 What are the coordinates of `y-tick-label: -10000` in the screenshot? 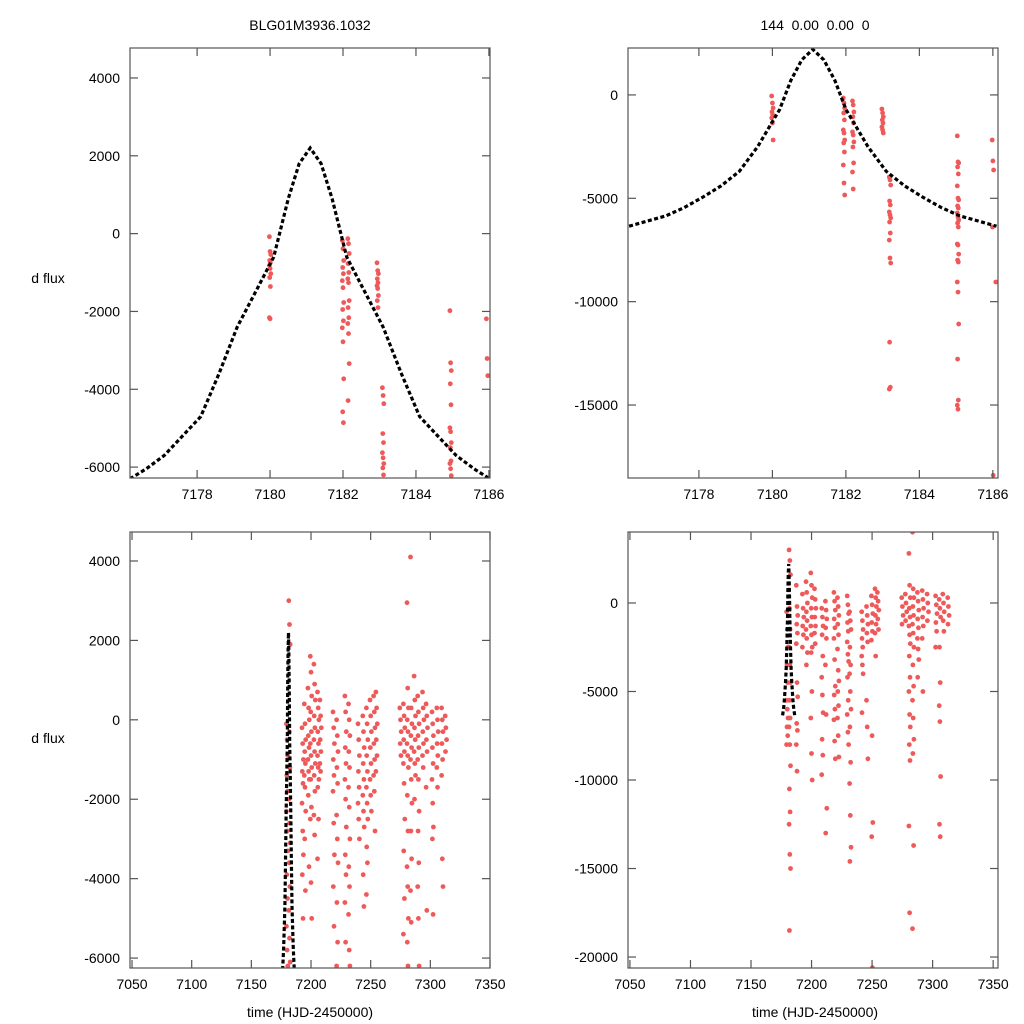 It's located at (596, 780).